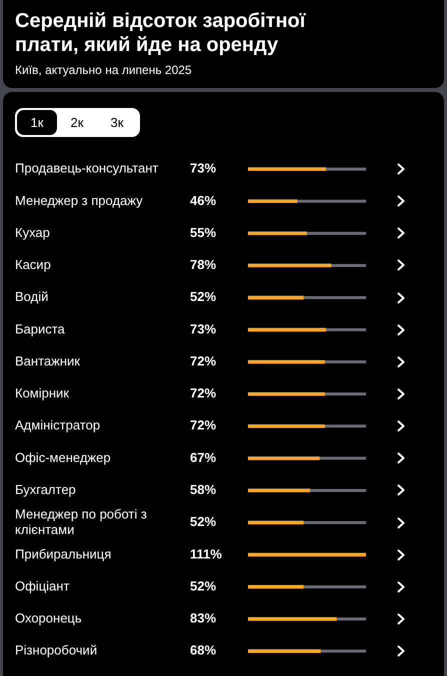 Image resolution: width=447 pixels, height=676 pixels. Describe the element at coordinates (203, 232) in the screenshot. I see `data-label: 55%` at that location.